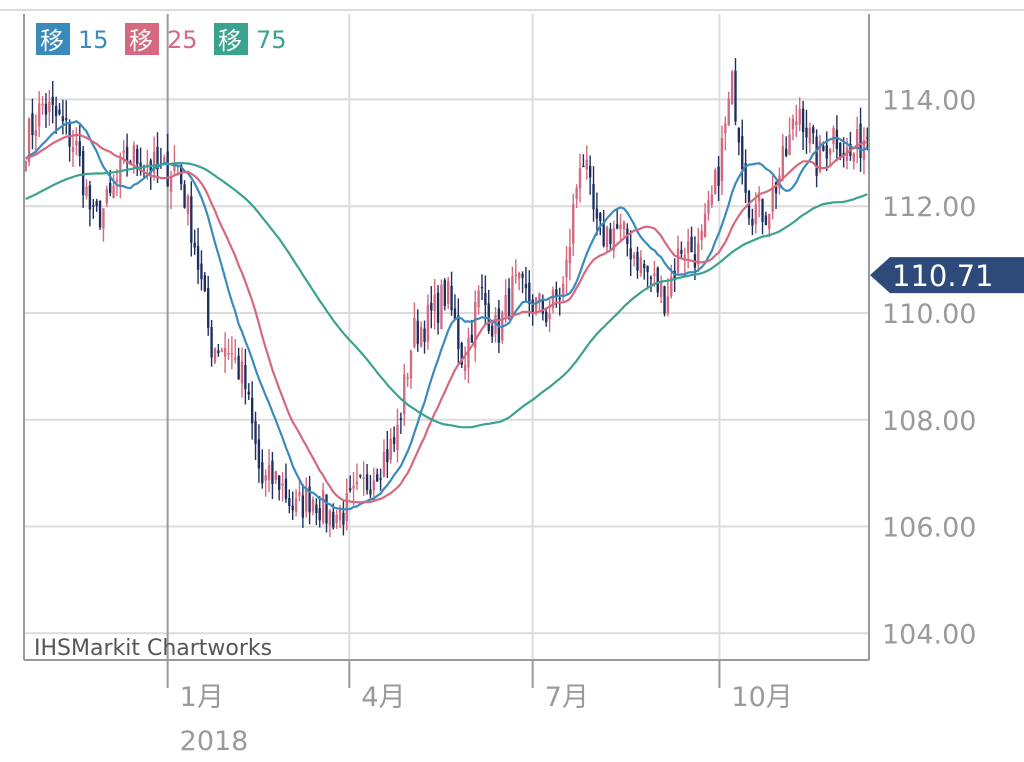 The width and height of the screenshot is (1024, 762). Describe the element at coordinates (567, 697) in the screenshot. I see `x-tick-label: 7月` at that location.